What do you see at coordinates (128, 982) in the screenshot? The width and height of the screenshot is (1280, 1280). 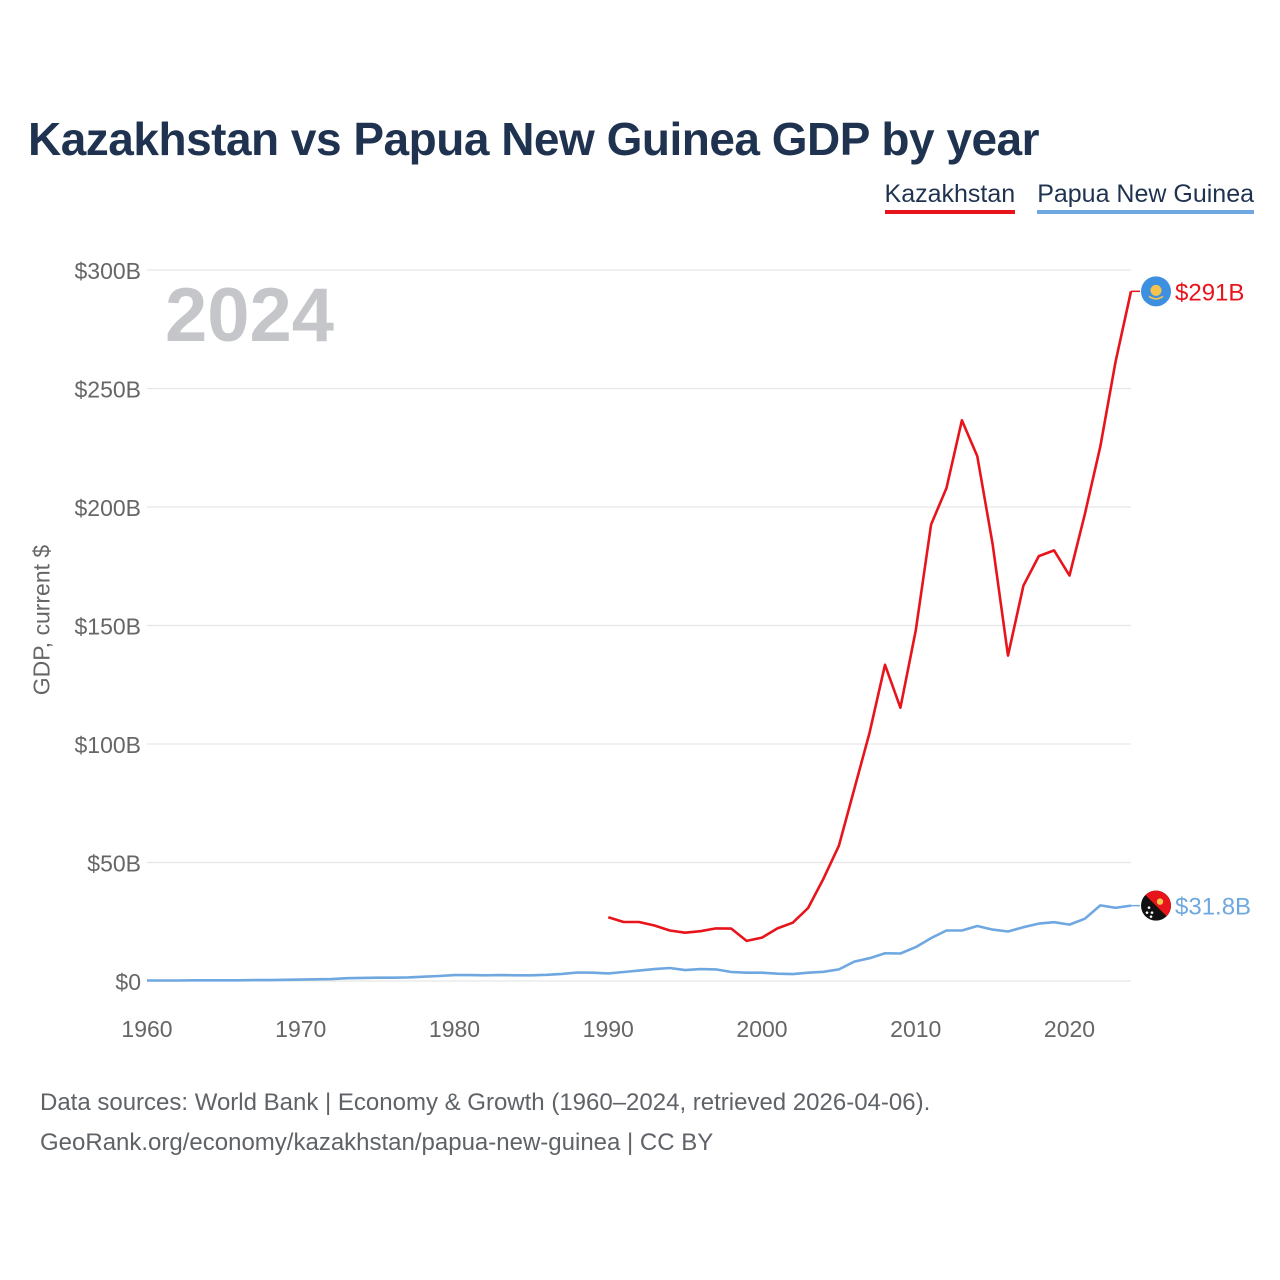 I see `y-tick-label: $0` at bounding box center [128, 982].